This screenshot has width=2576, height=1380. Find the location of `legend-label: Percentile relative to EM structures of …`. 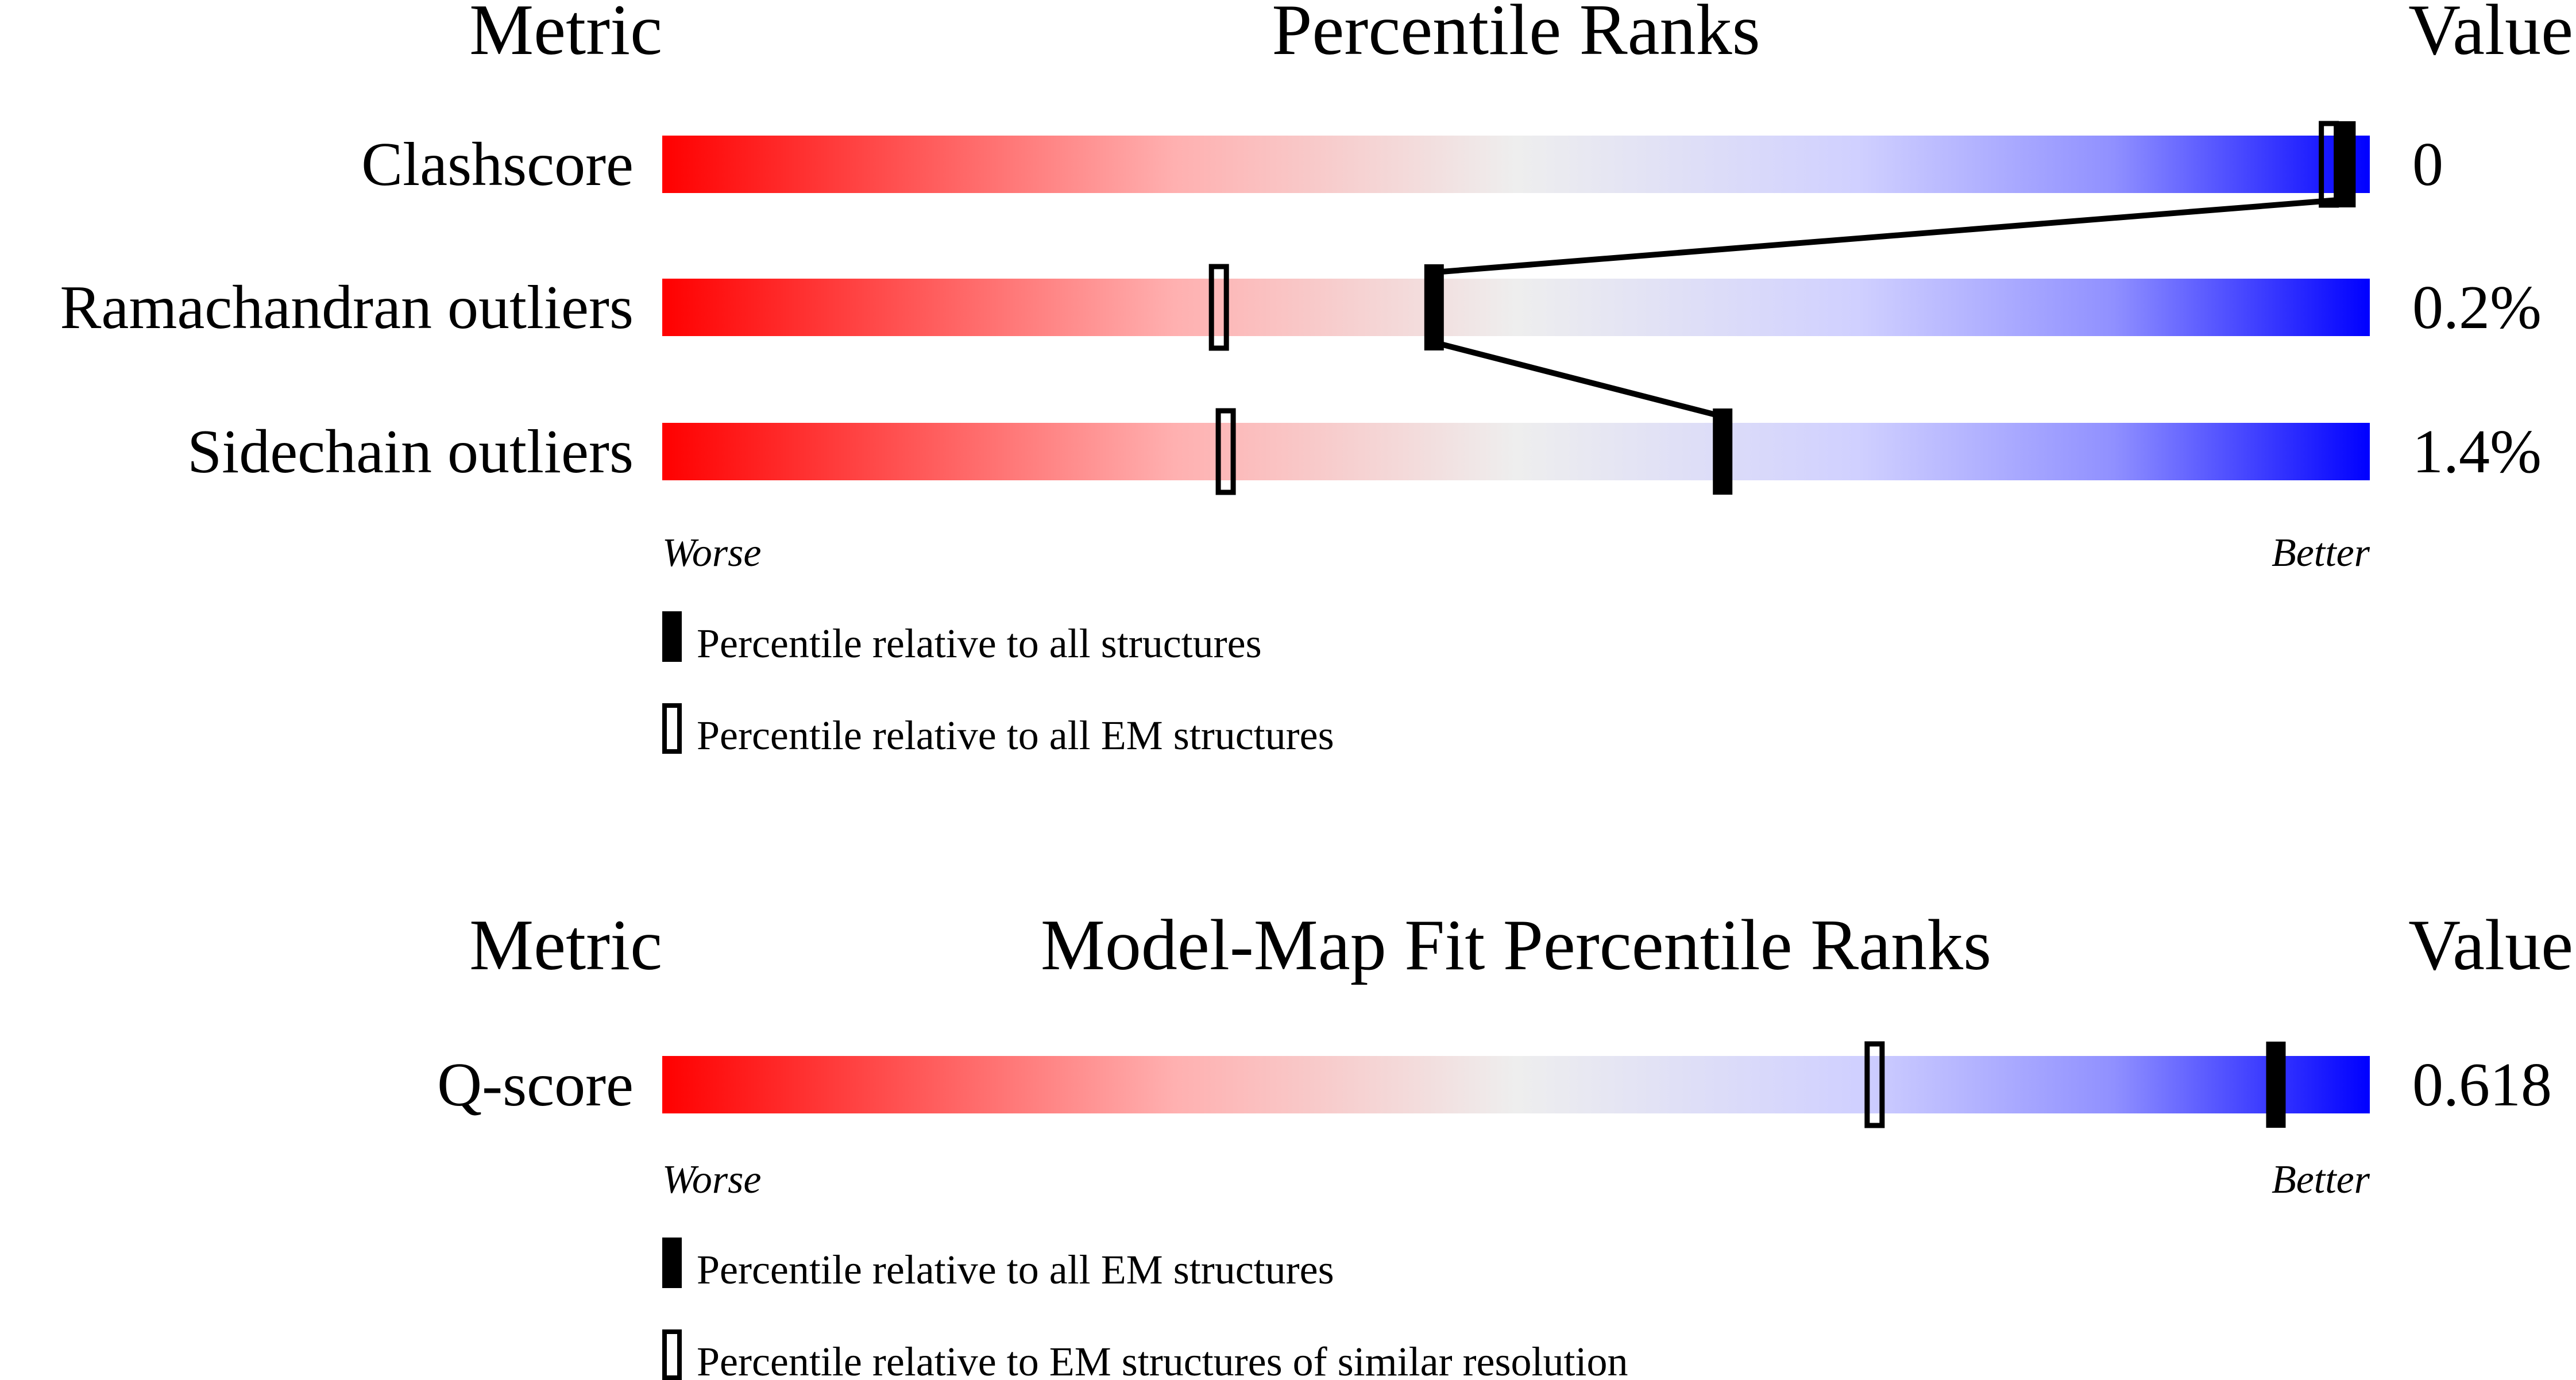

legend-label: Percentile relative to EM structures of … is located at coordinates (1162, 1359).